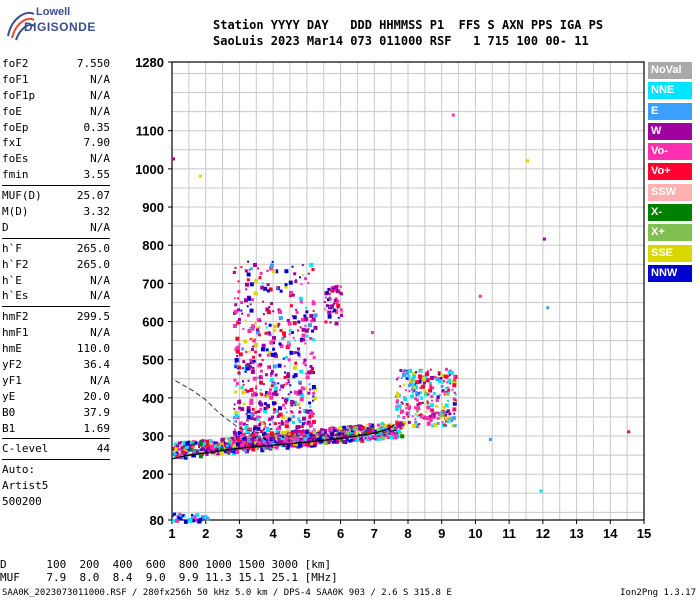 The width and height of the screenshot is (700, 600). What do you see at coordinates (100, 380) in the screenshot?
I see `param-value: N/A` at bounding box center [100, 380].